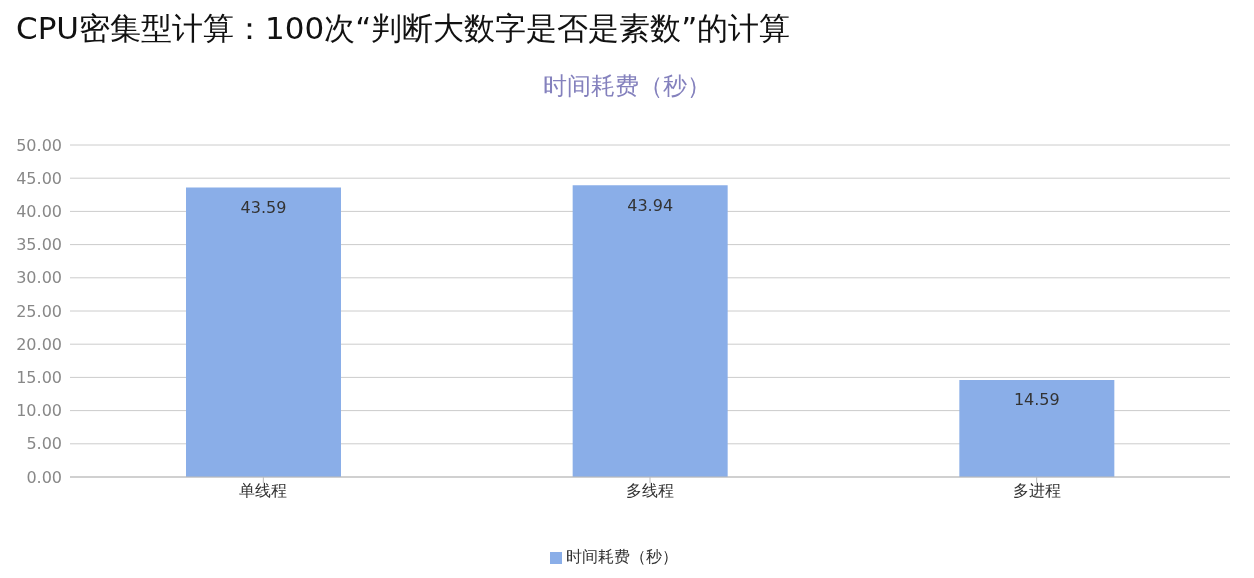 The image size is (1254, 578). I want to click on data-label: 14.59, so click(1036, 400).